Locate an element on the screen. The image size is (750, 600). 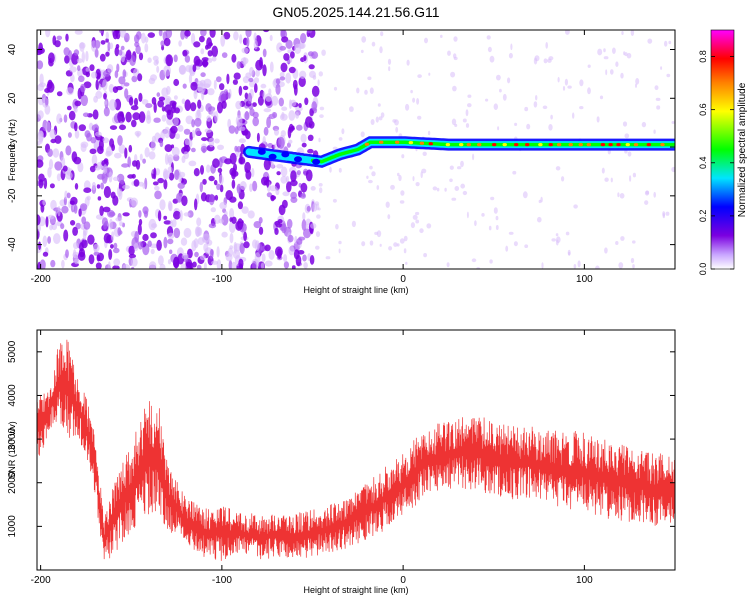
ridge-blob is located at coordinates (316, 161).